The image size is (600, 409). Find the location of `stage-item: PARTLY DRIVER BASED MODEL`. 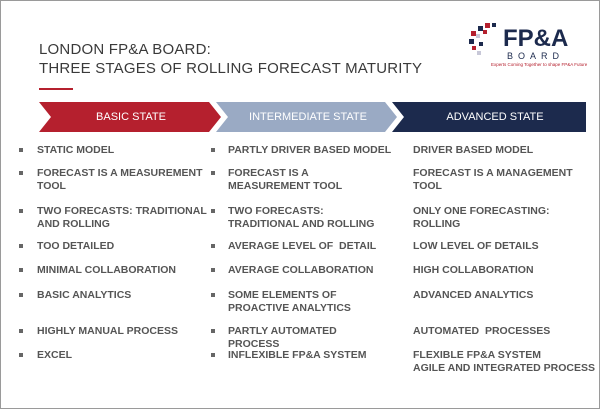

stage-item: PARTLY DRIVER BASED MODEL is located at coordinates (310, 150).